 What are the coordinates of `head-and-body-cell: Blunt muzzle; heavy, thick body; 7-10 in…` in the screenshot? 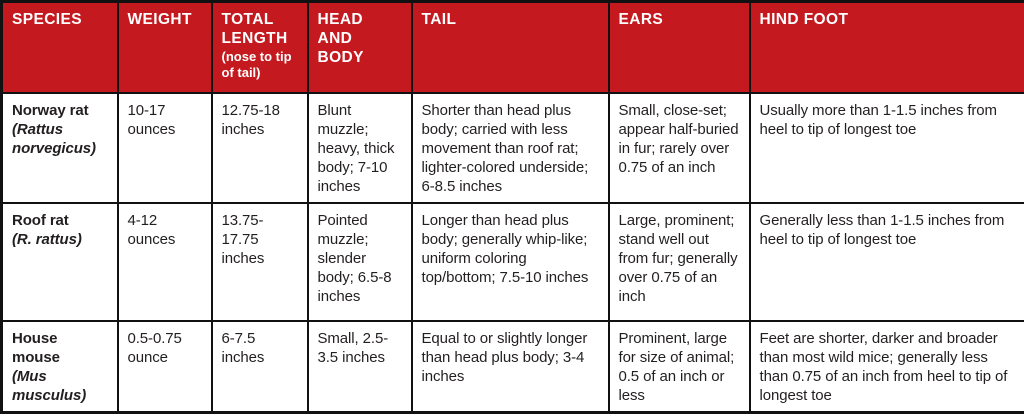 It's located at (359, 147).